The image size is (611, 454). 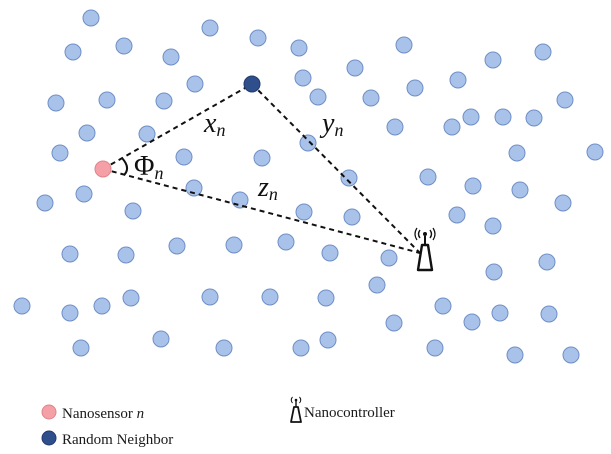 What do you see at coordinates (214, 124) in the screenshot?
I see `label-x-n: xn` at bounding box center [214, 124].